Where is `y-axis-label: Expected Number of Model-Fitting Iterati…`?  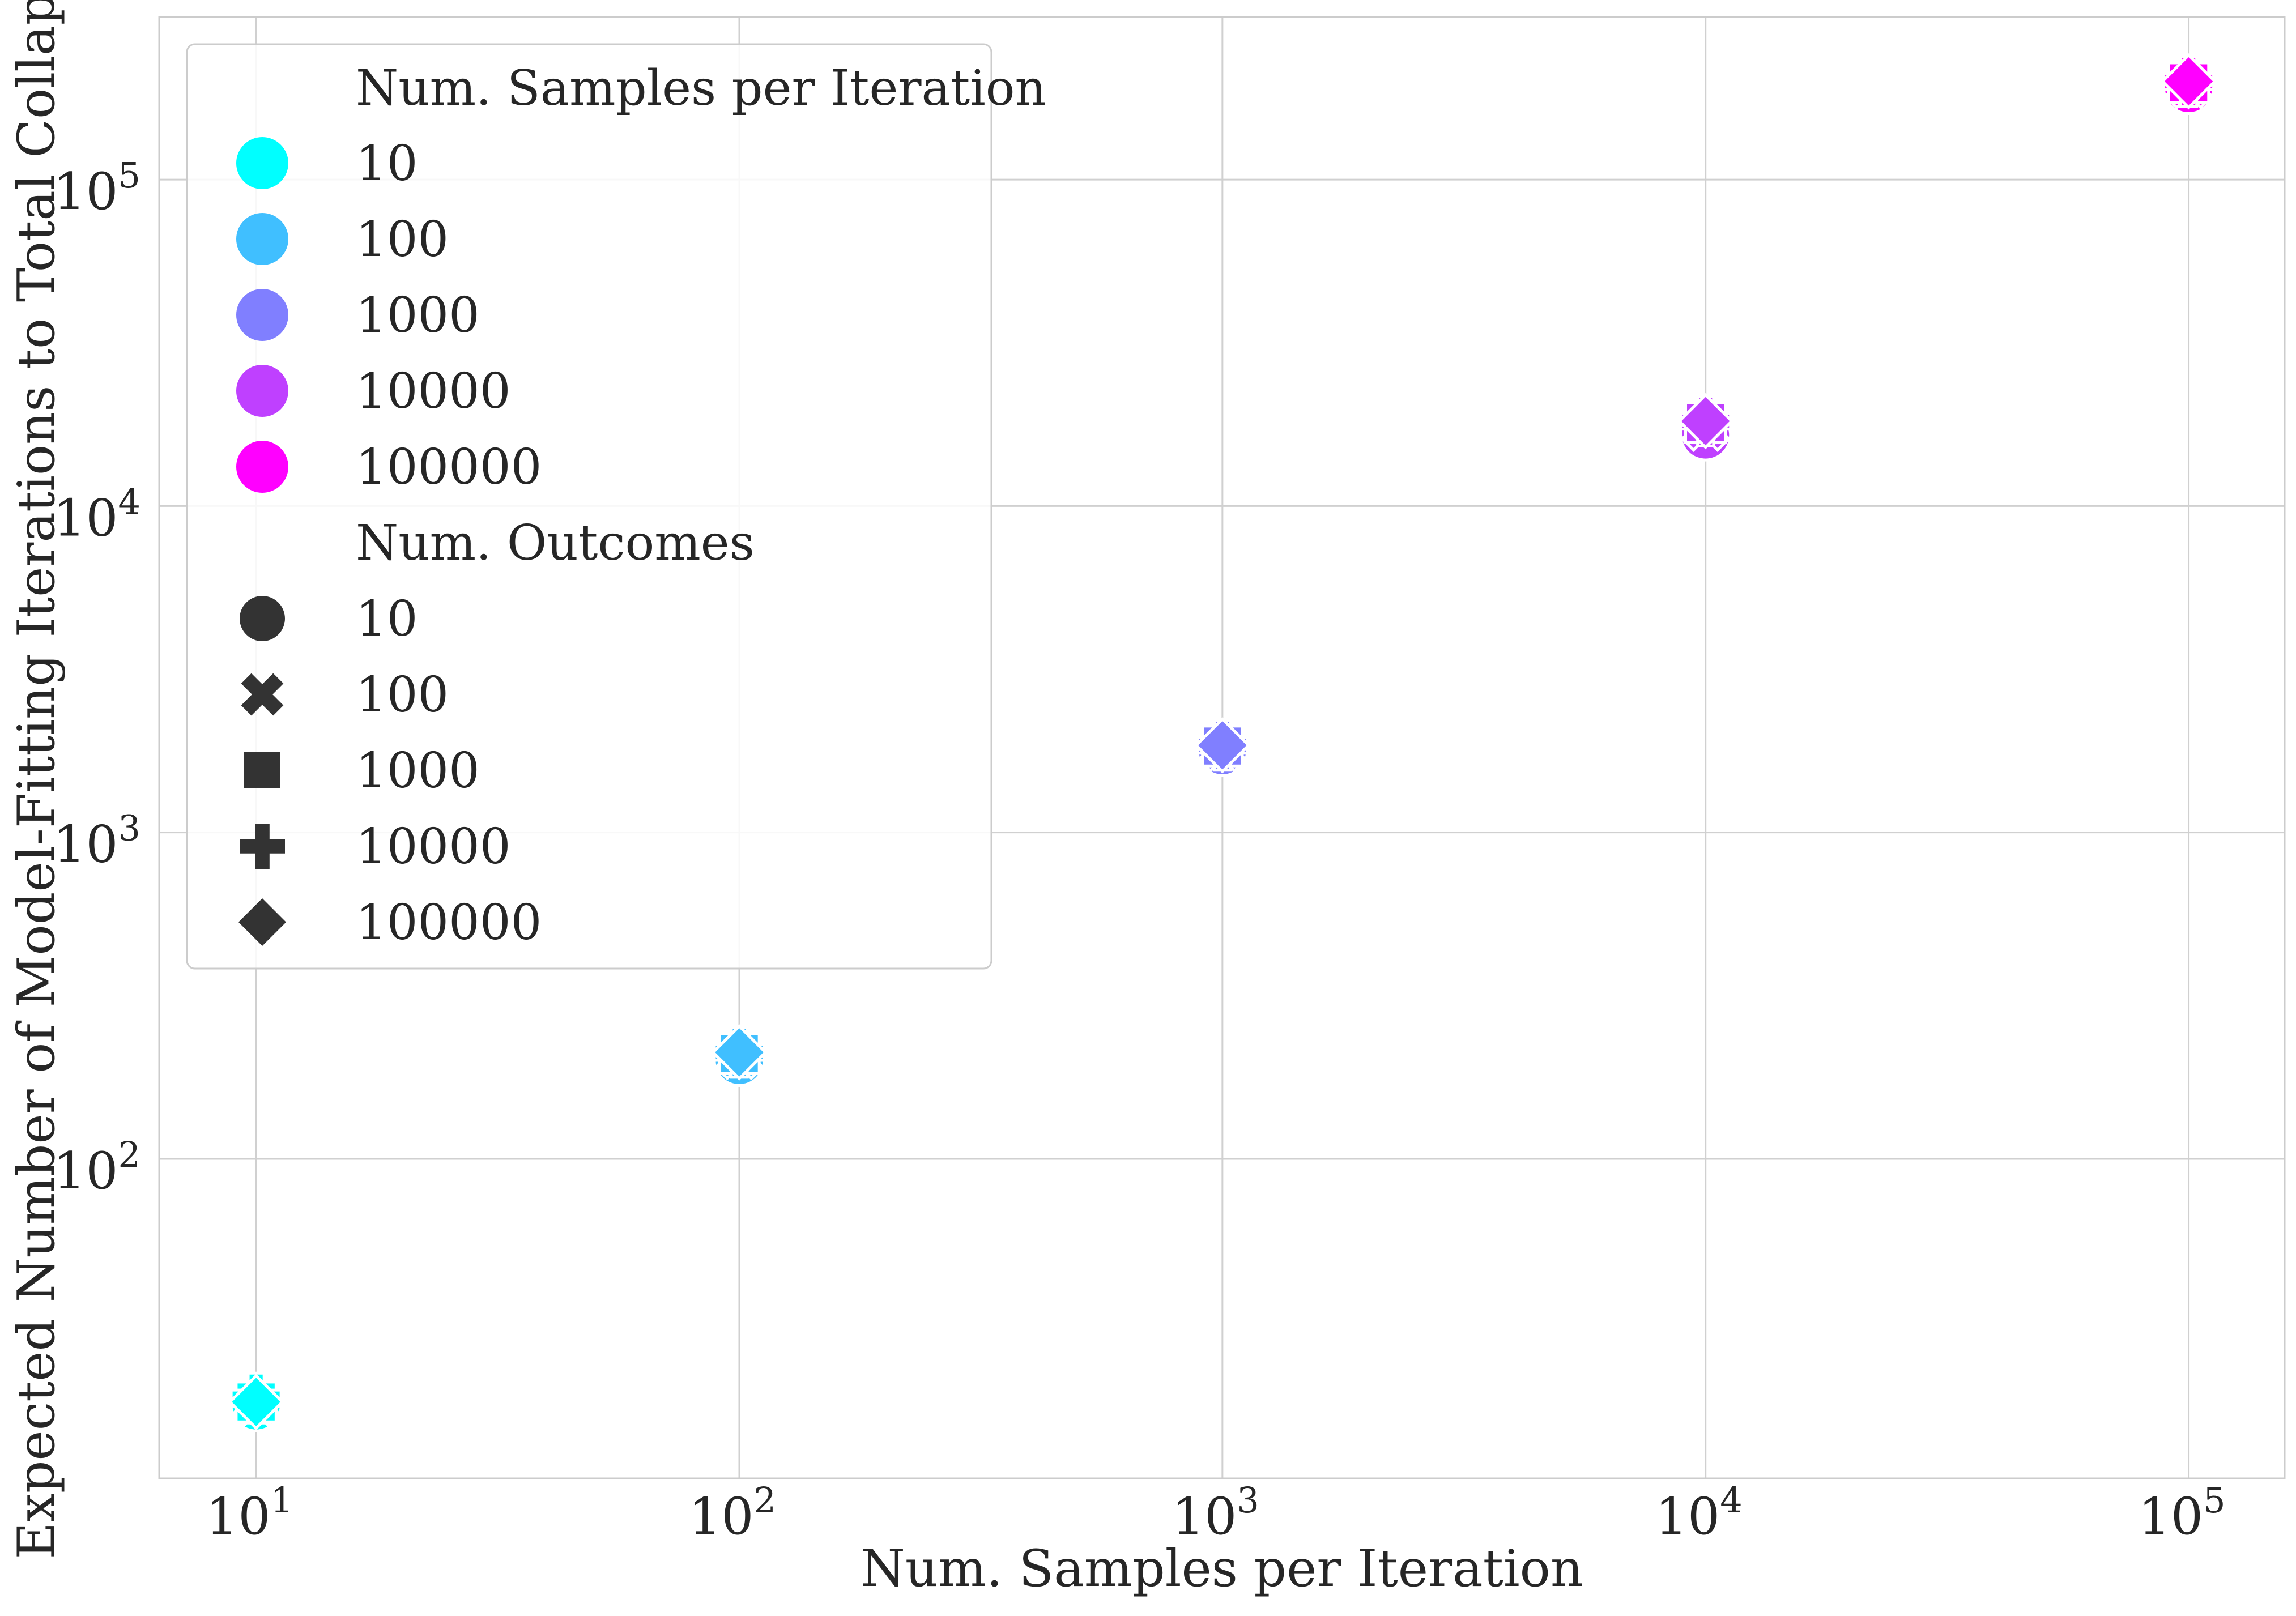 y-axis-label: Expected Number of Model-Fitting Iterati… is located at coordinates (36, 779).